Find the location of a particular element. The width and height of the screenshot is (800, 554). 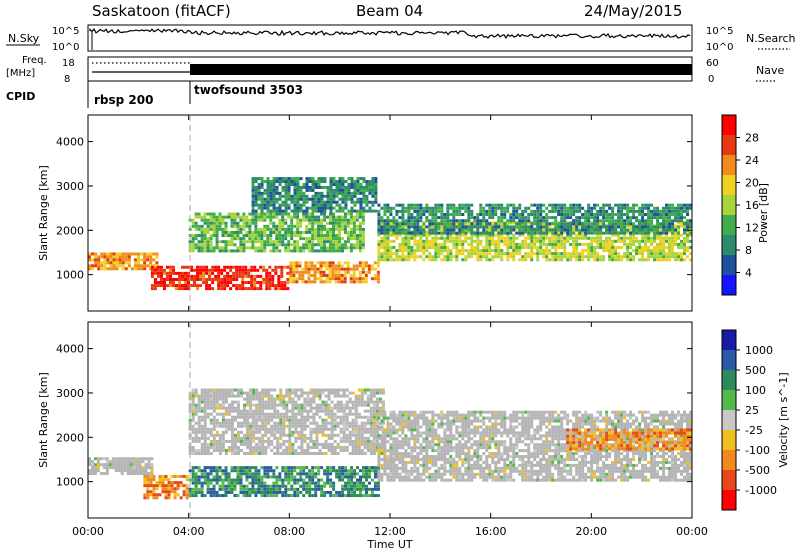

nave-tick-top: 60 is located at coordinates (712, 63).